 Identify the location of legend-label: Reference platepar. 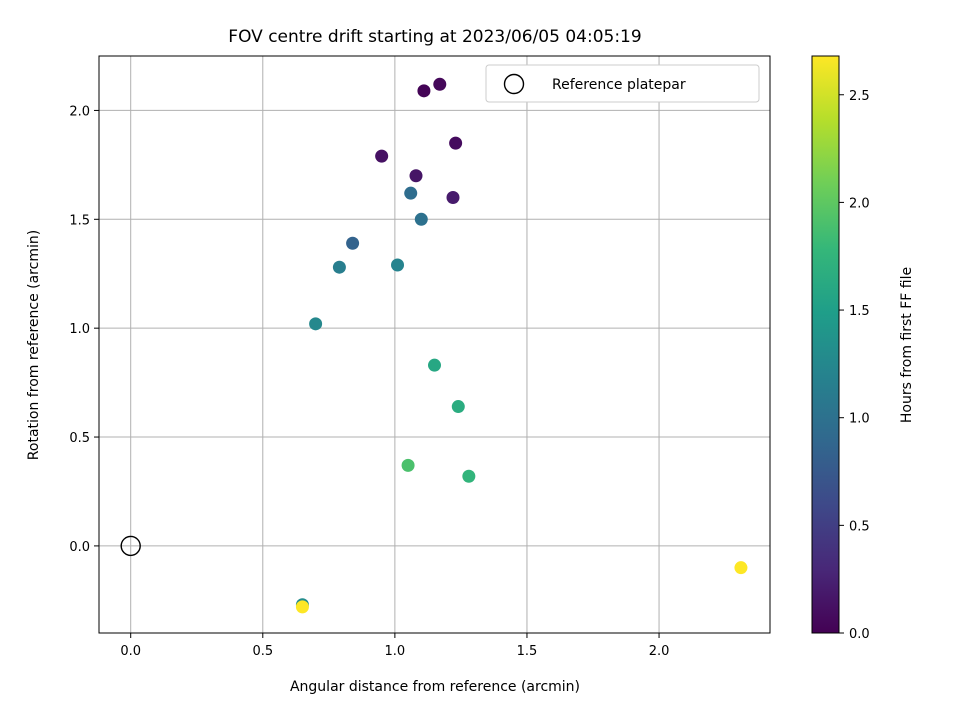
(619, 85).